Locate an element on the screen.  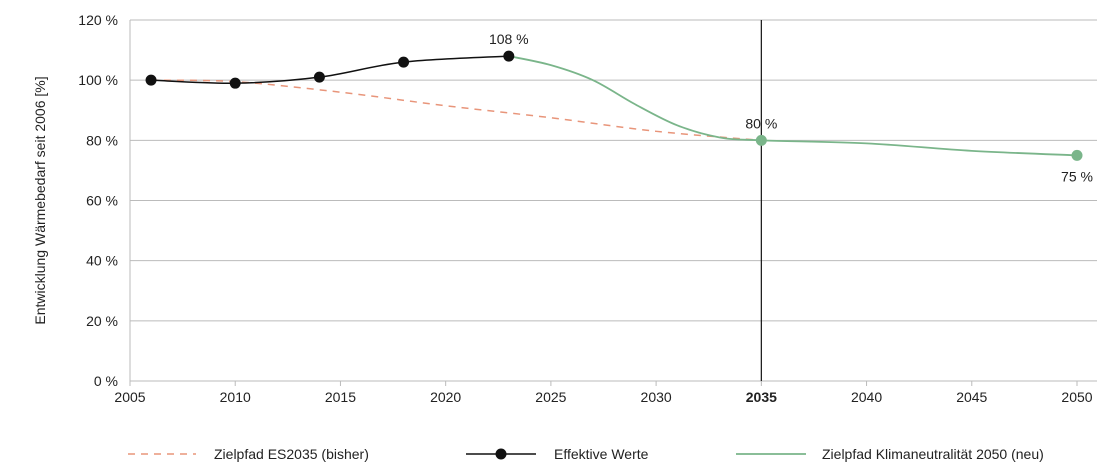
x-tick-label: 2020 is located at coordinates (445, 397).